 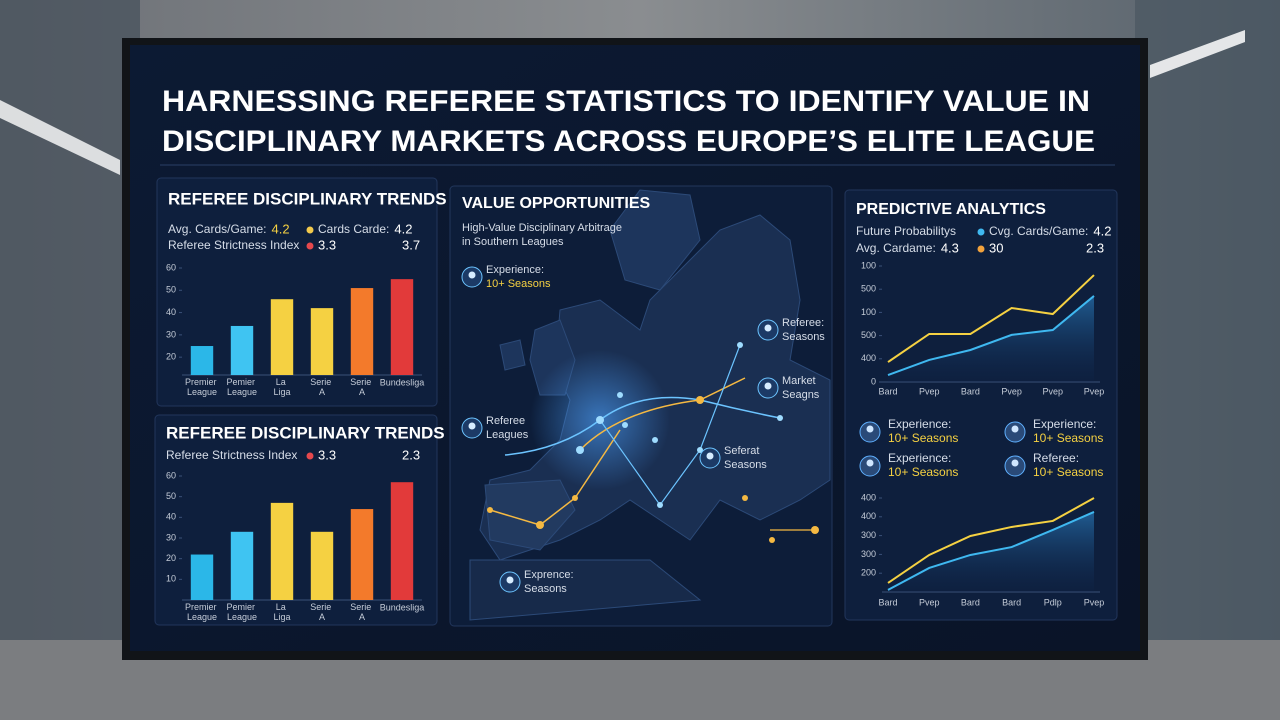 I want to click on panel-title: PREDICTIVE ANALYTICS, so click(x=951, y=209).